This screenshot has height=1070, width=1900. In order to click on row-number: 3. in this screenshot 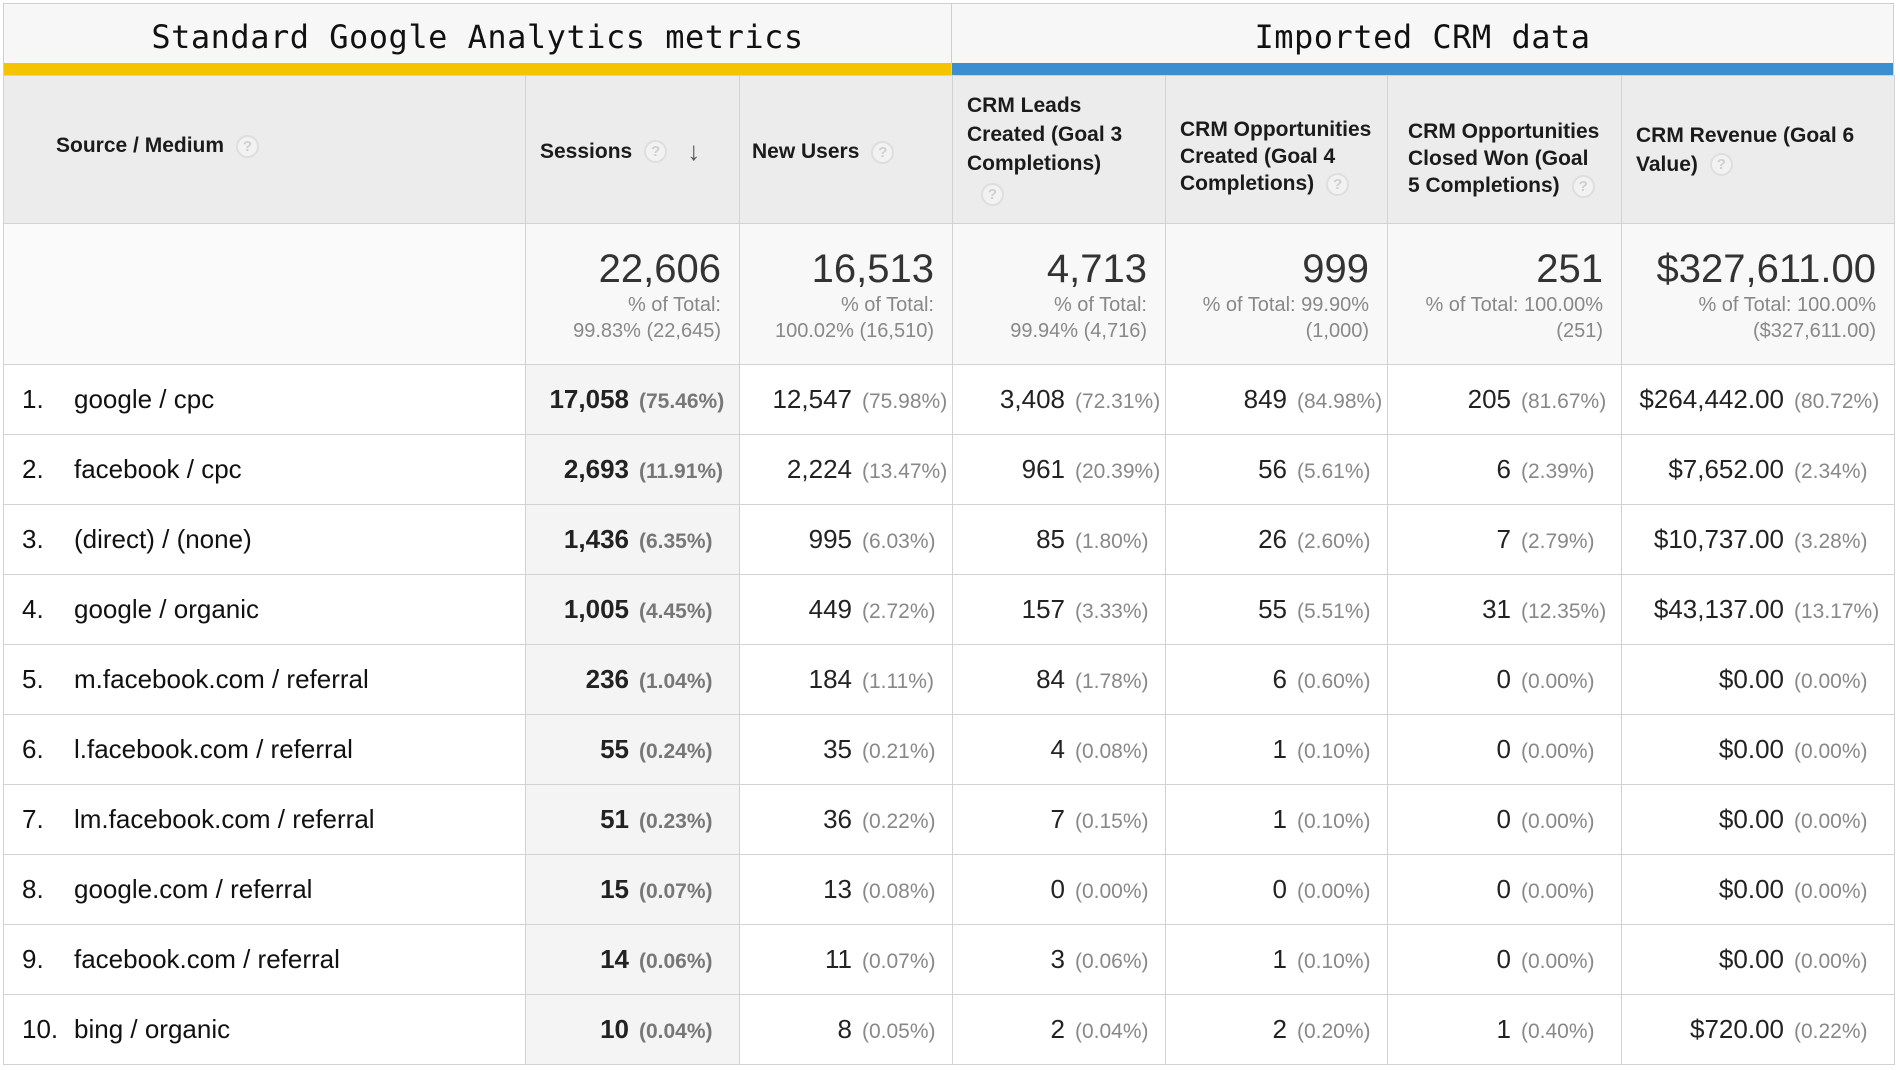, I will do `click(33, 539)`.